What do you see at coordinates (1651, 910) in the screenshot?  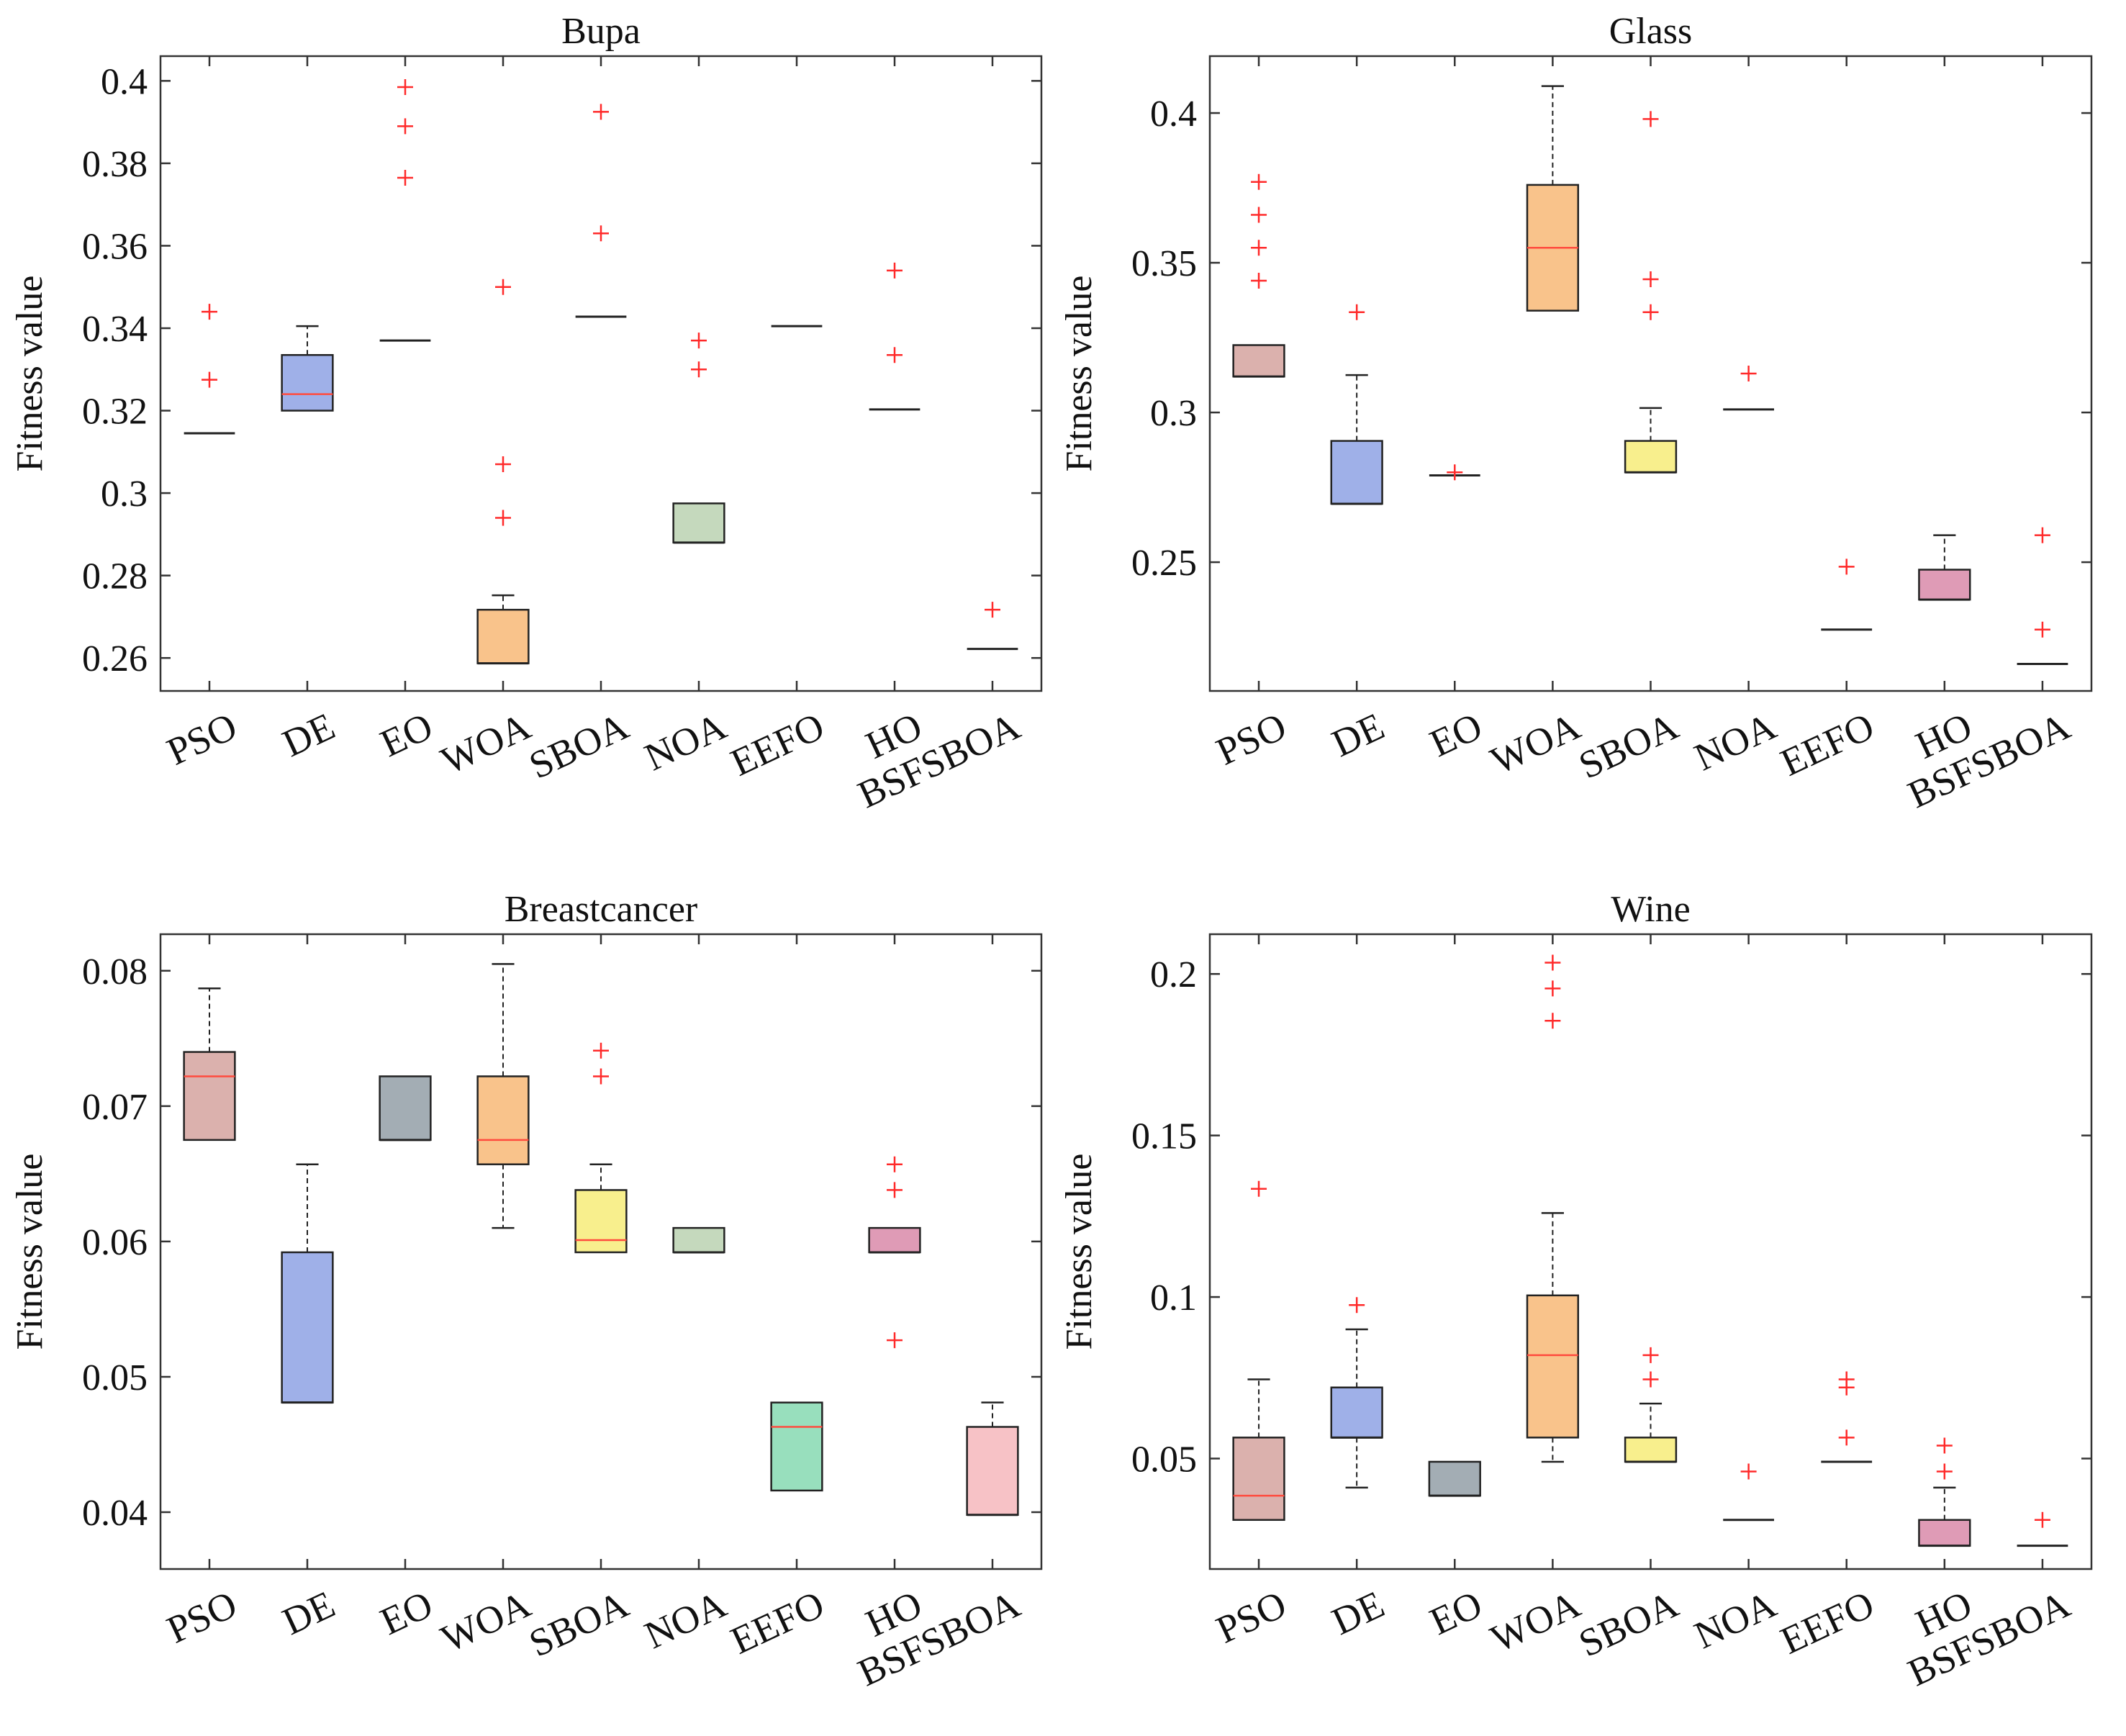 I see `panel-title: Wine` at bounding box center [1651, 910].